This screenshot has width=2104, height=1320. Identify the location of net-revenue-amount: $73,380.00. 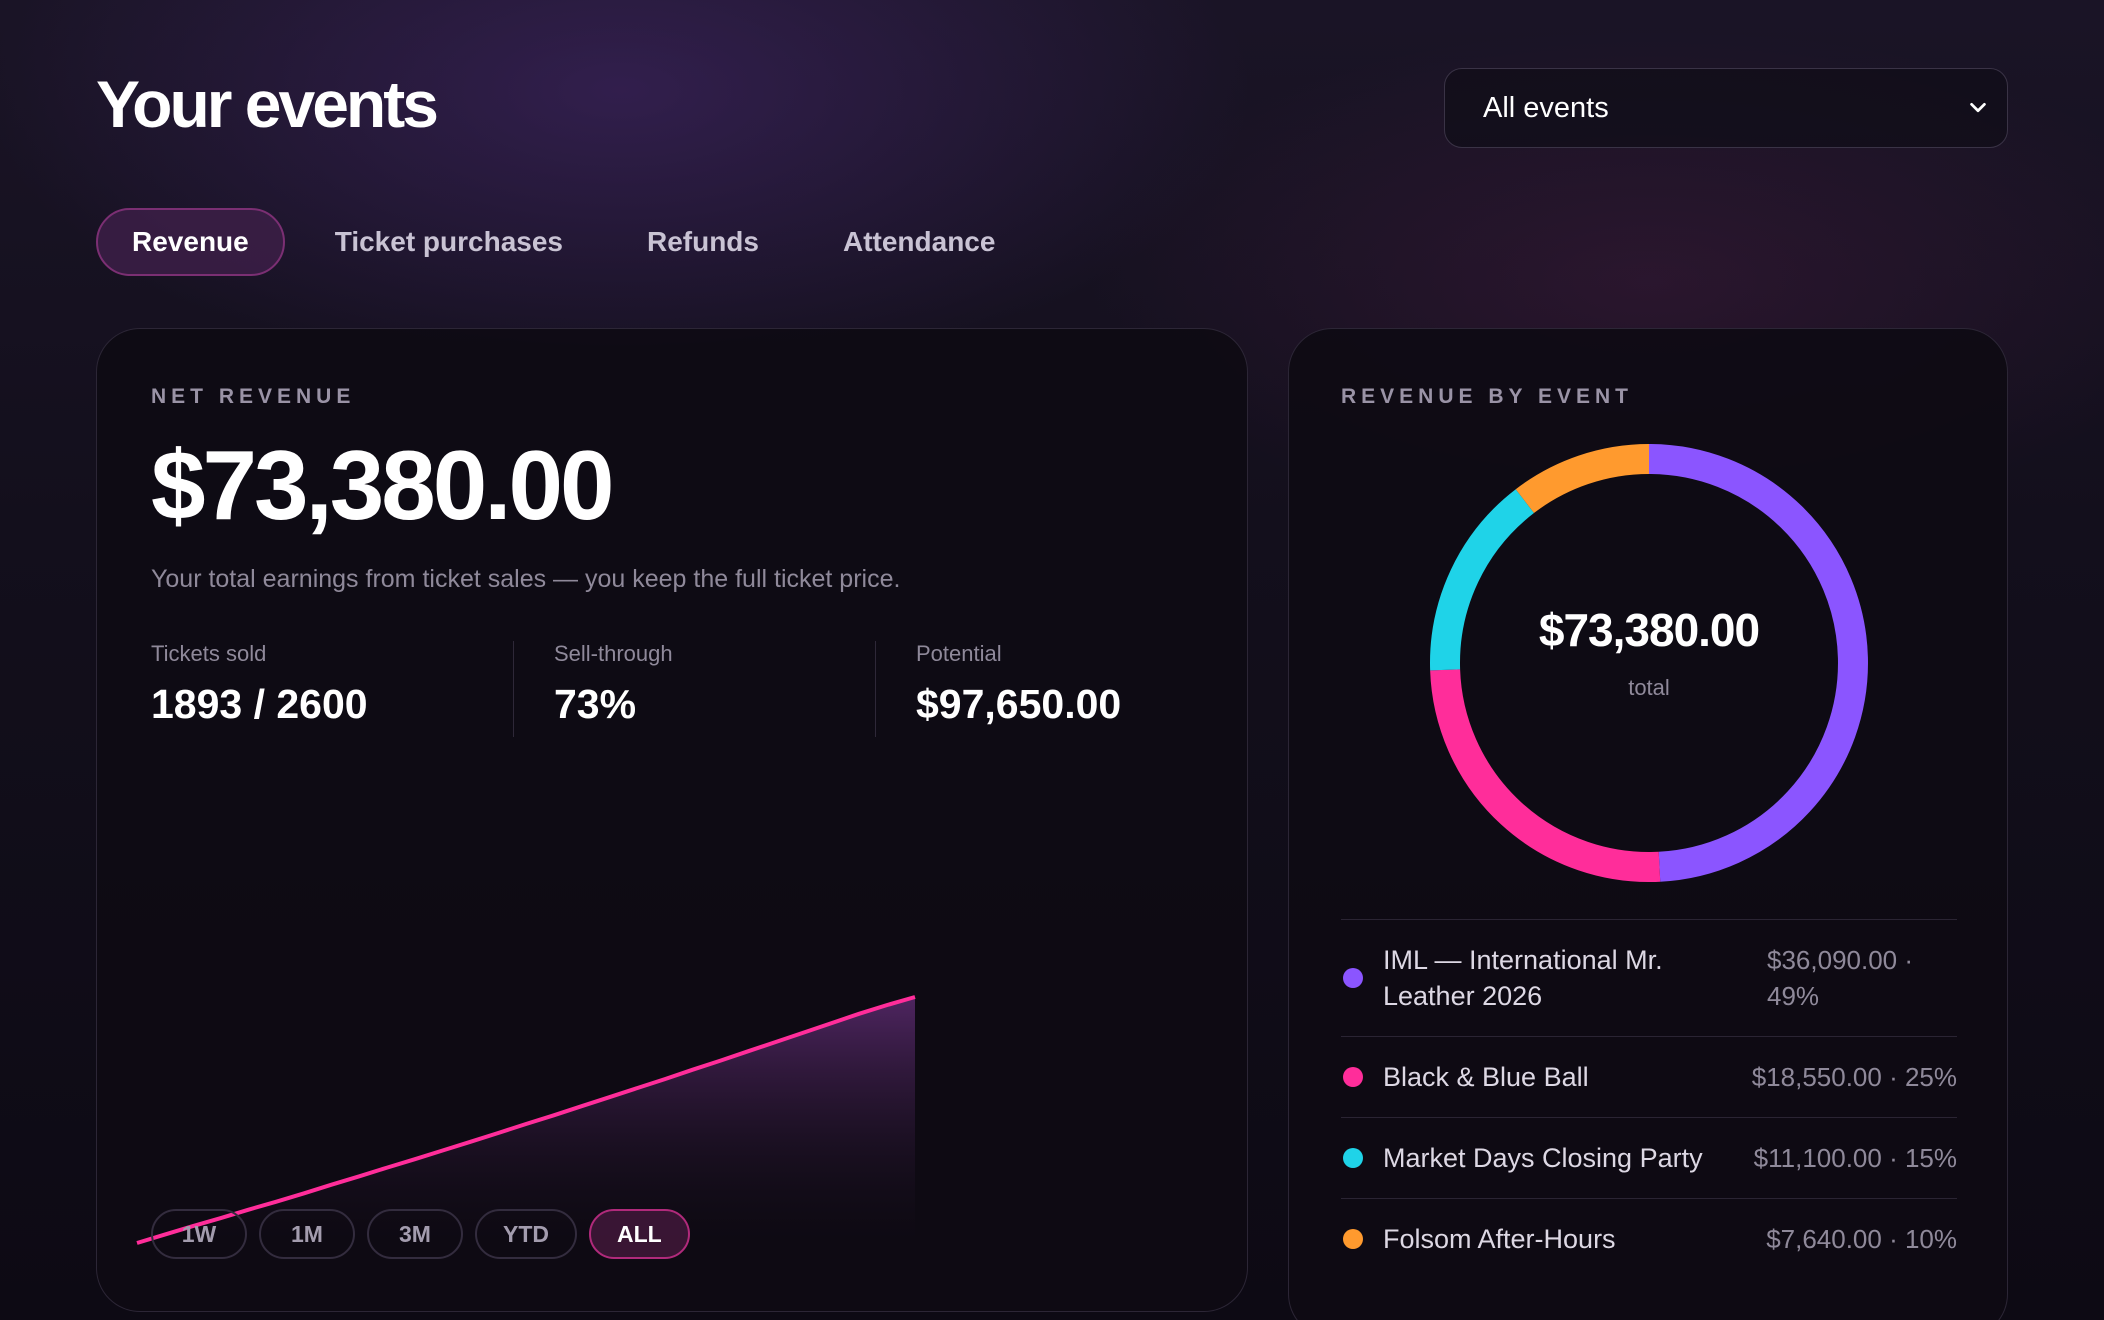
(382, 485).